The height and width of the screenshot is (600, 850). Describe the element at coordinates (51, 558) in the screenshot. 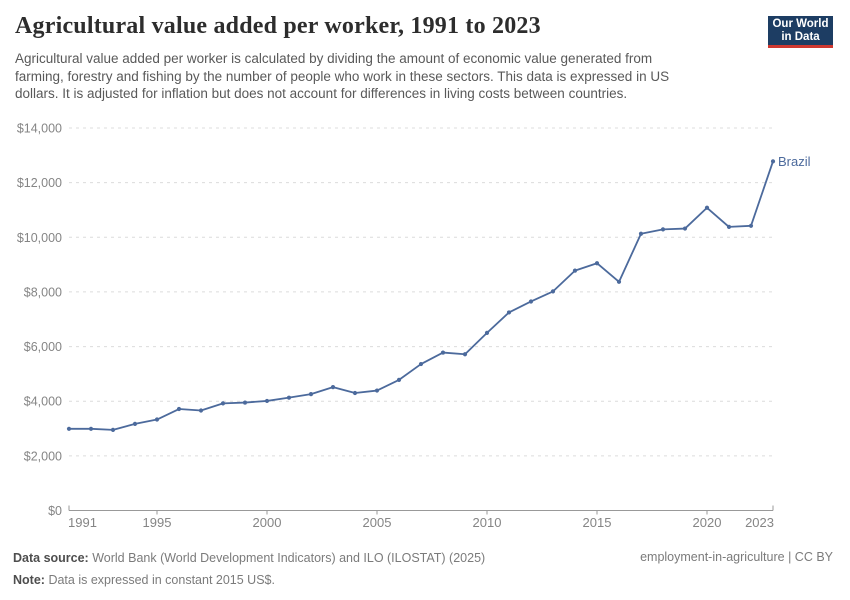

I see `data-source-label: Data source:` at that location.